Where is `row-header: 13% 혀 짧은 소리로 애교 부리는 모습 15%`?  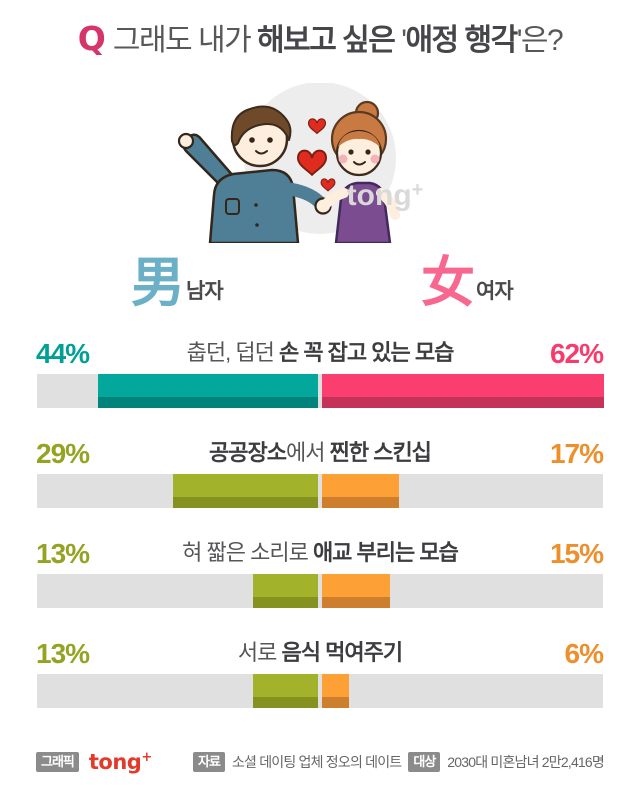 row-header: 13% 혀 짧은 소리로 애교 부리는 모습 15% is located at coordinates (320, 553).